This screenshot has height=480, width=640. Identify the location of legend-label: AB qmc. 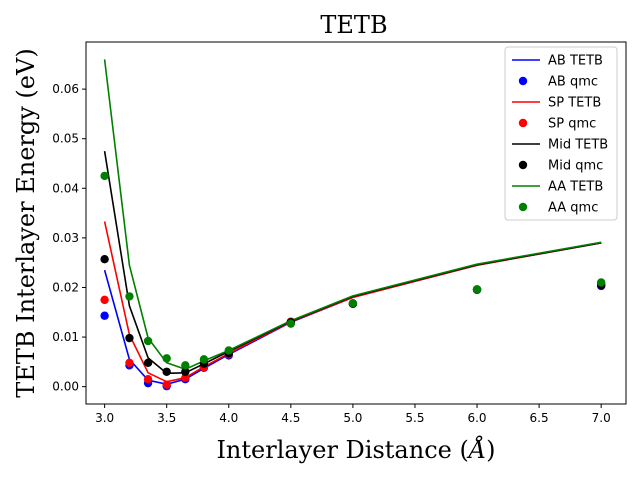
(573, 82).